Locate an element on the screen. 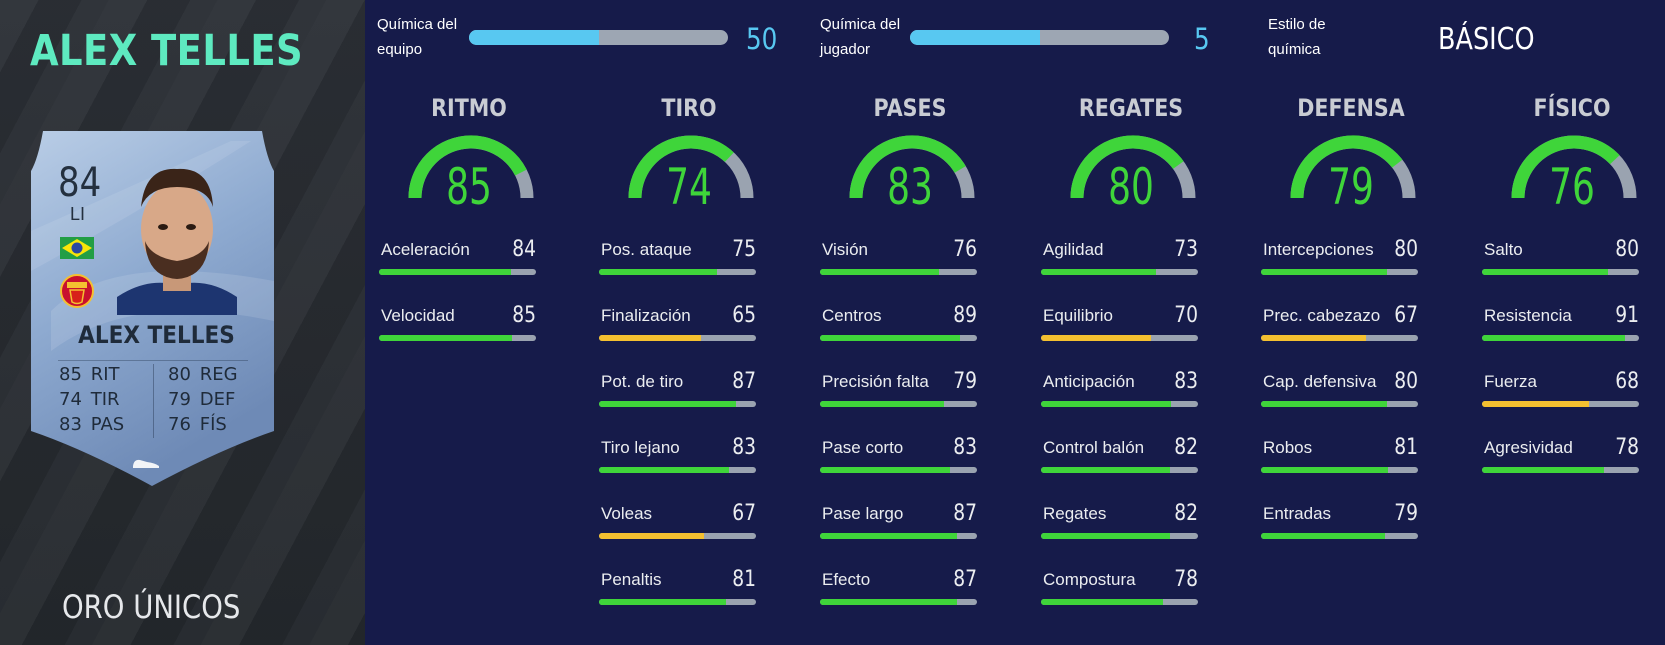  card-stat-reg: 80 REG is located at coordinates (203, 374).